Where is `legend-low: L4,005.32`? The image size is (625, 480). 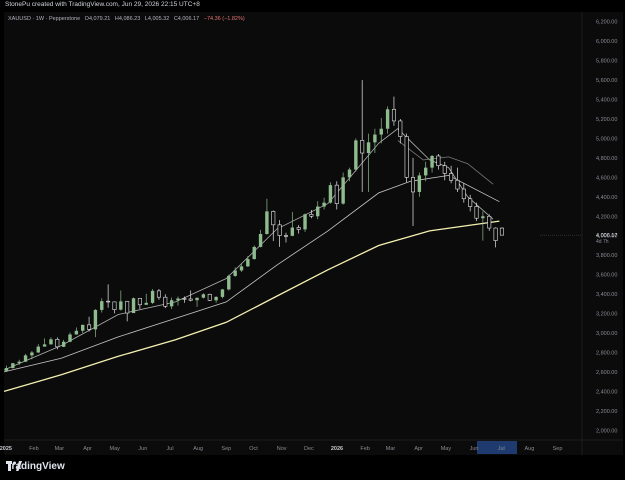 legend-low: L4,005.32 is located at coordinates (157, 19).